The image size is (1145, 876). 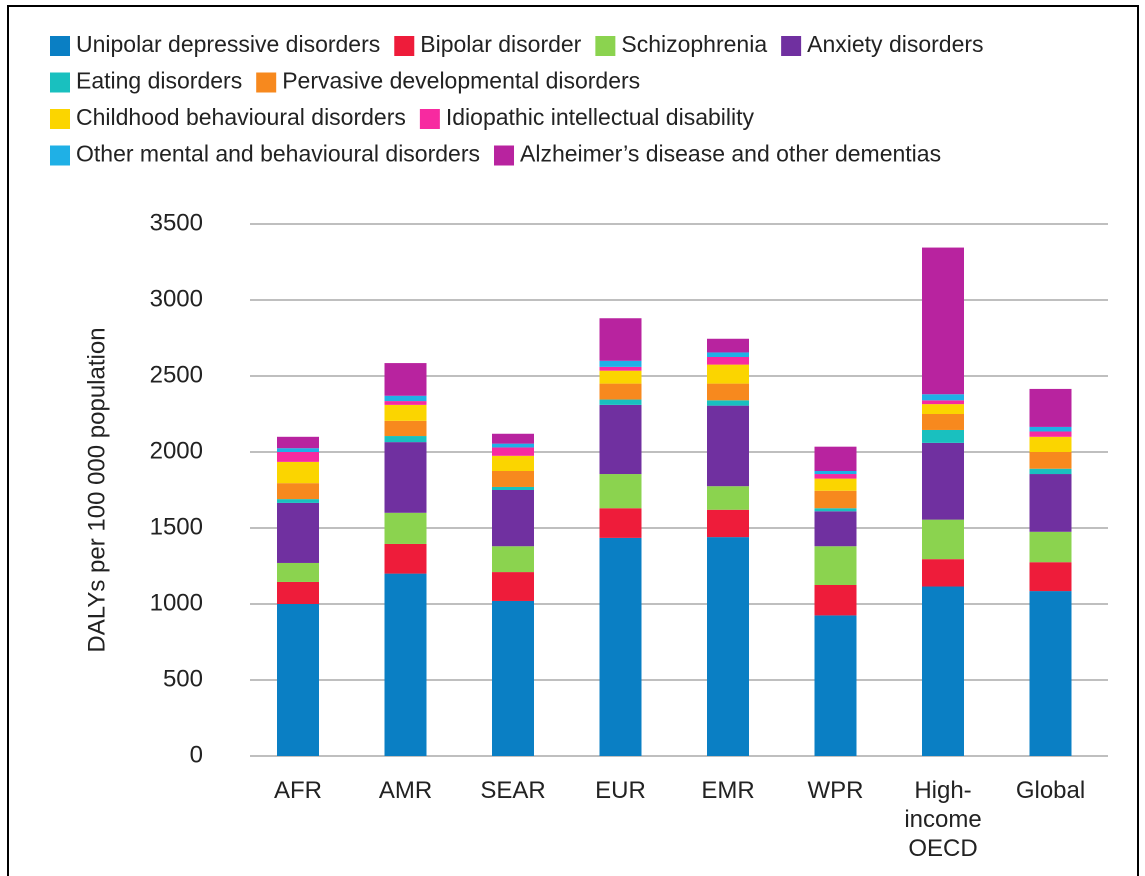 What do you see at coordinates (96, 489) in the screenshot?
I see `y-axis-label: DALYs per 100 000 population` at bounding box center [96, 489].